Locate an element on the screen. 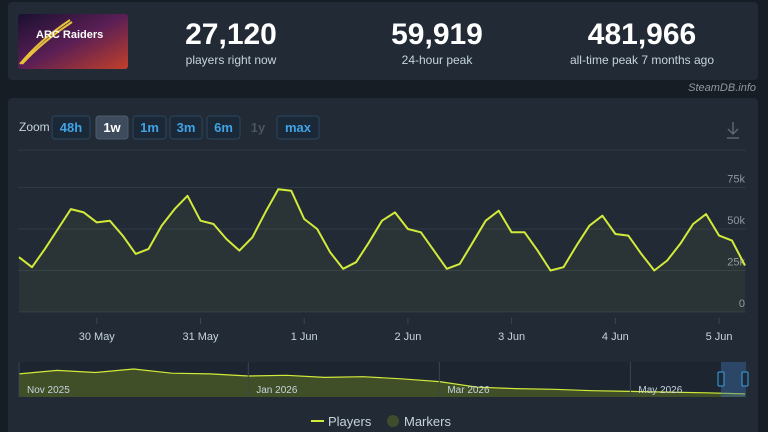  download-icon is located at coordinates (733, 130).